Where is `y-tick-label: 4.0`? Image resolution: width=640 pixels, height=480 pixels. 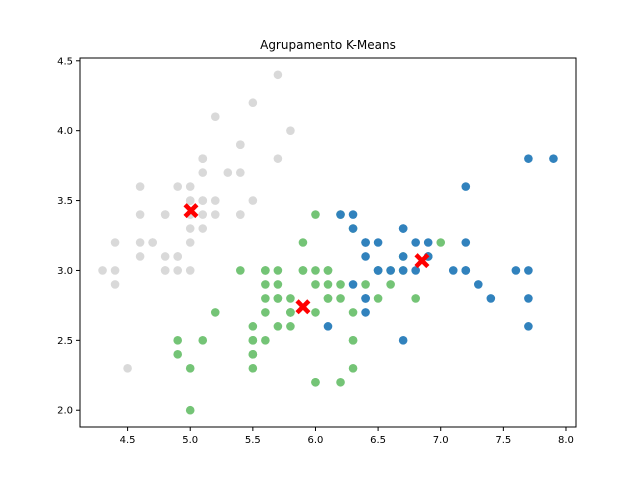 y-tick-label: 4.0 is located at coordinates (65, 131).